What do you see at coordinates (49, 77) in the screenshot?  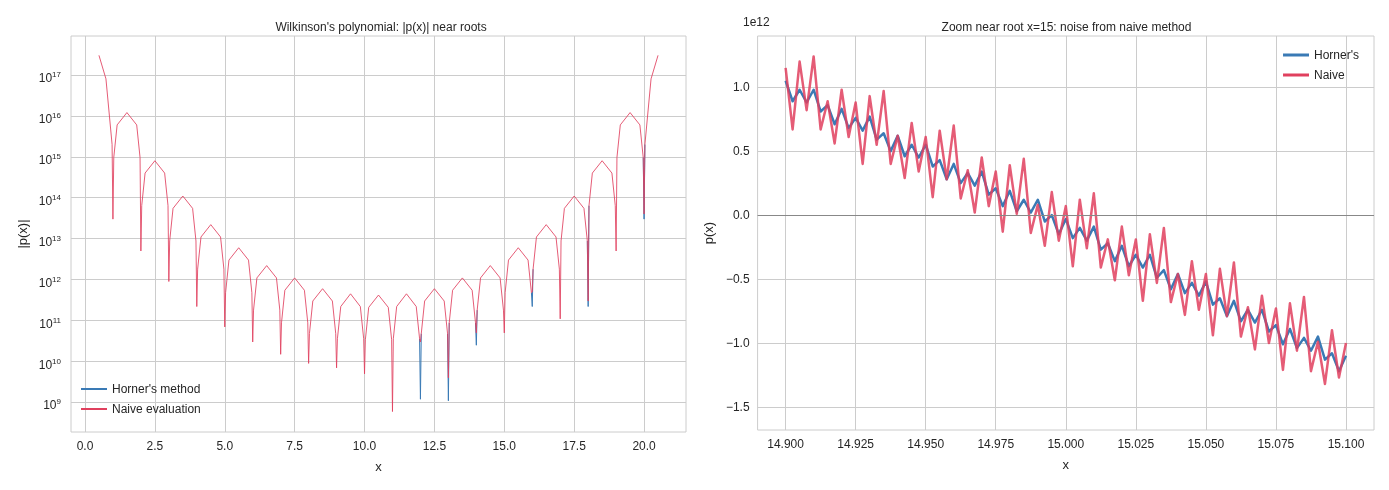 I see `y-tick-label: 10$^{17}$` at bounding box center [49, 77].